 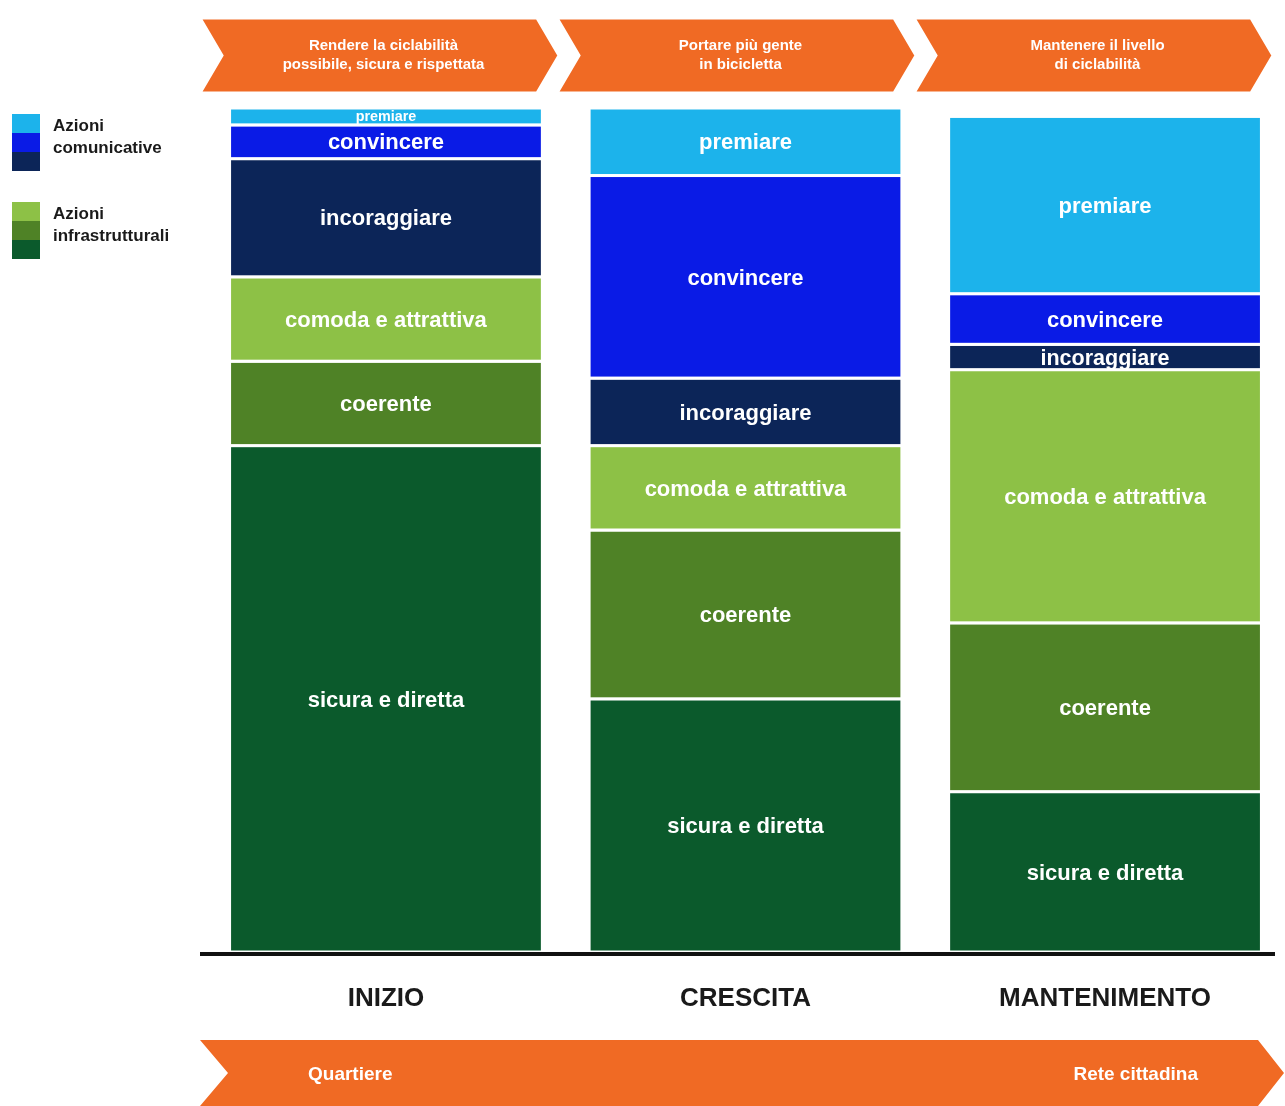 What do you see at coordinates (1105, 872) in the screenshot?
I see `series-label: sicura e diretta` at bounding box center [1105, 872].